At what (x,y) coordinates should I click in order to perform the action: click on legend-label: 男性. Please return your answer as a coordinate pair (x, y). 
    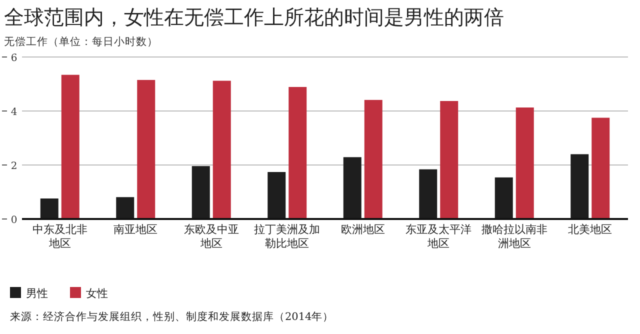
    Looking at the image, I should click on (37, 293).